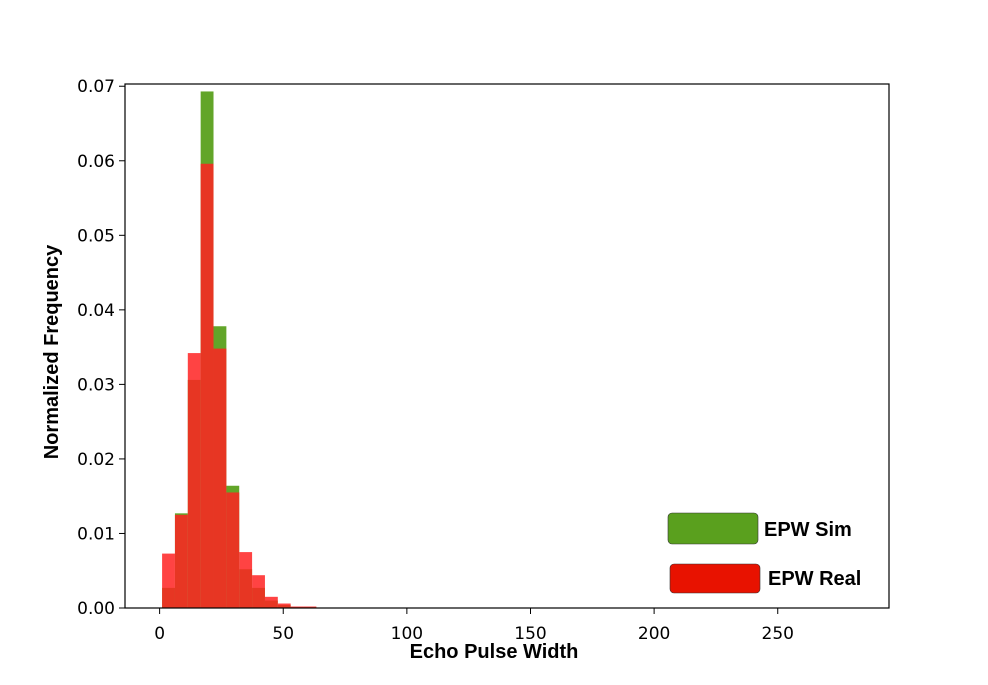 The height and width of the screenshot is (685, 988). What do you see at coordinates (814, 579) in the screenshot?
I see `legend-label-1: EPW Real` at bounding box center [814, 579].